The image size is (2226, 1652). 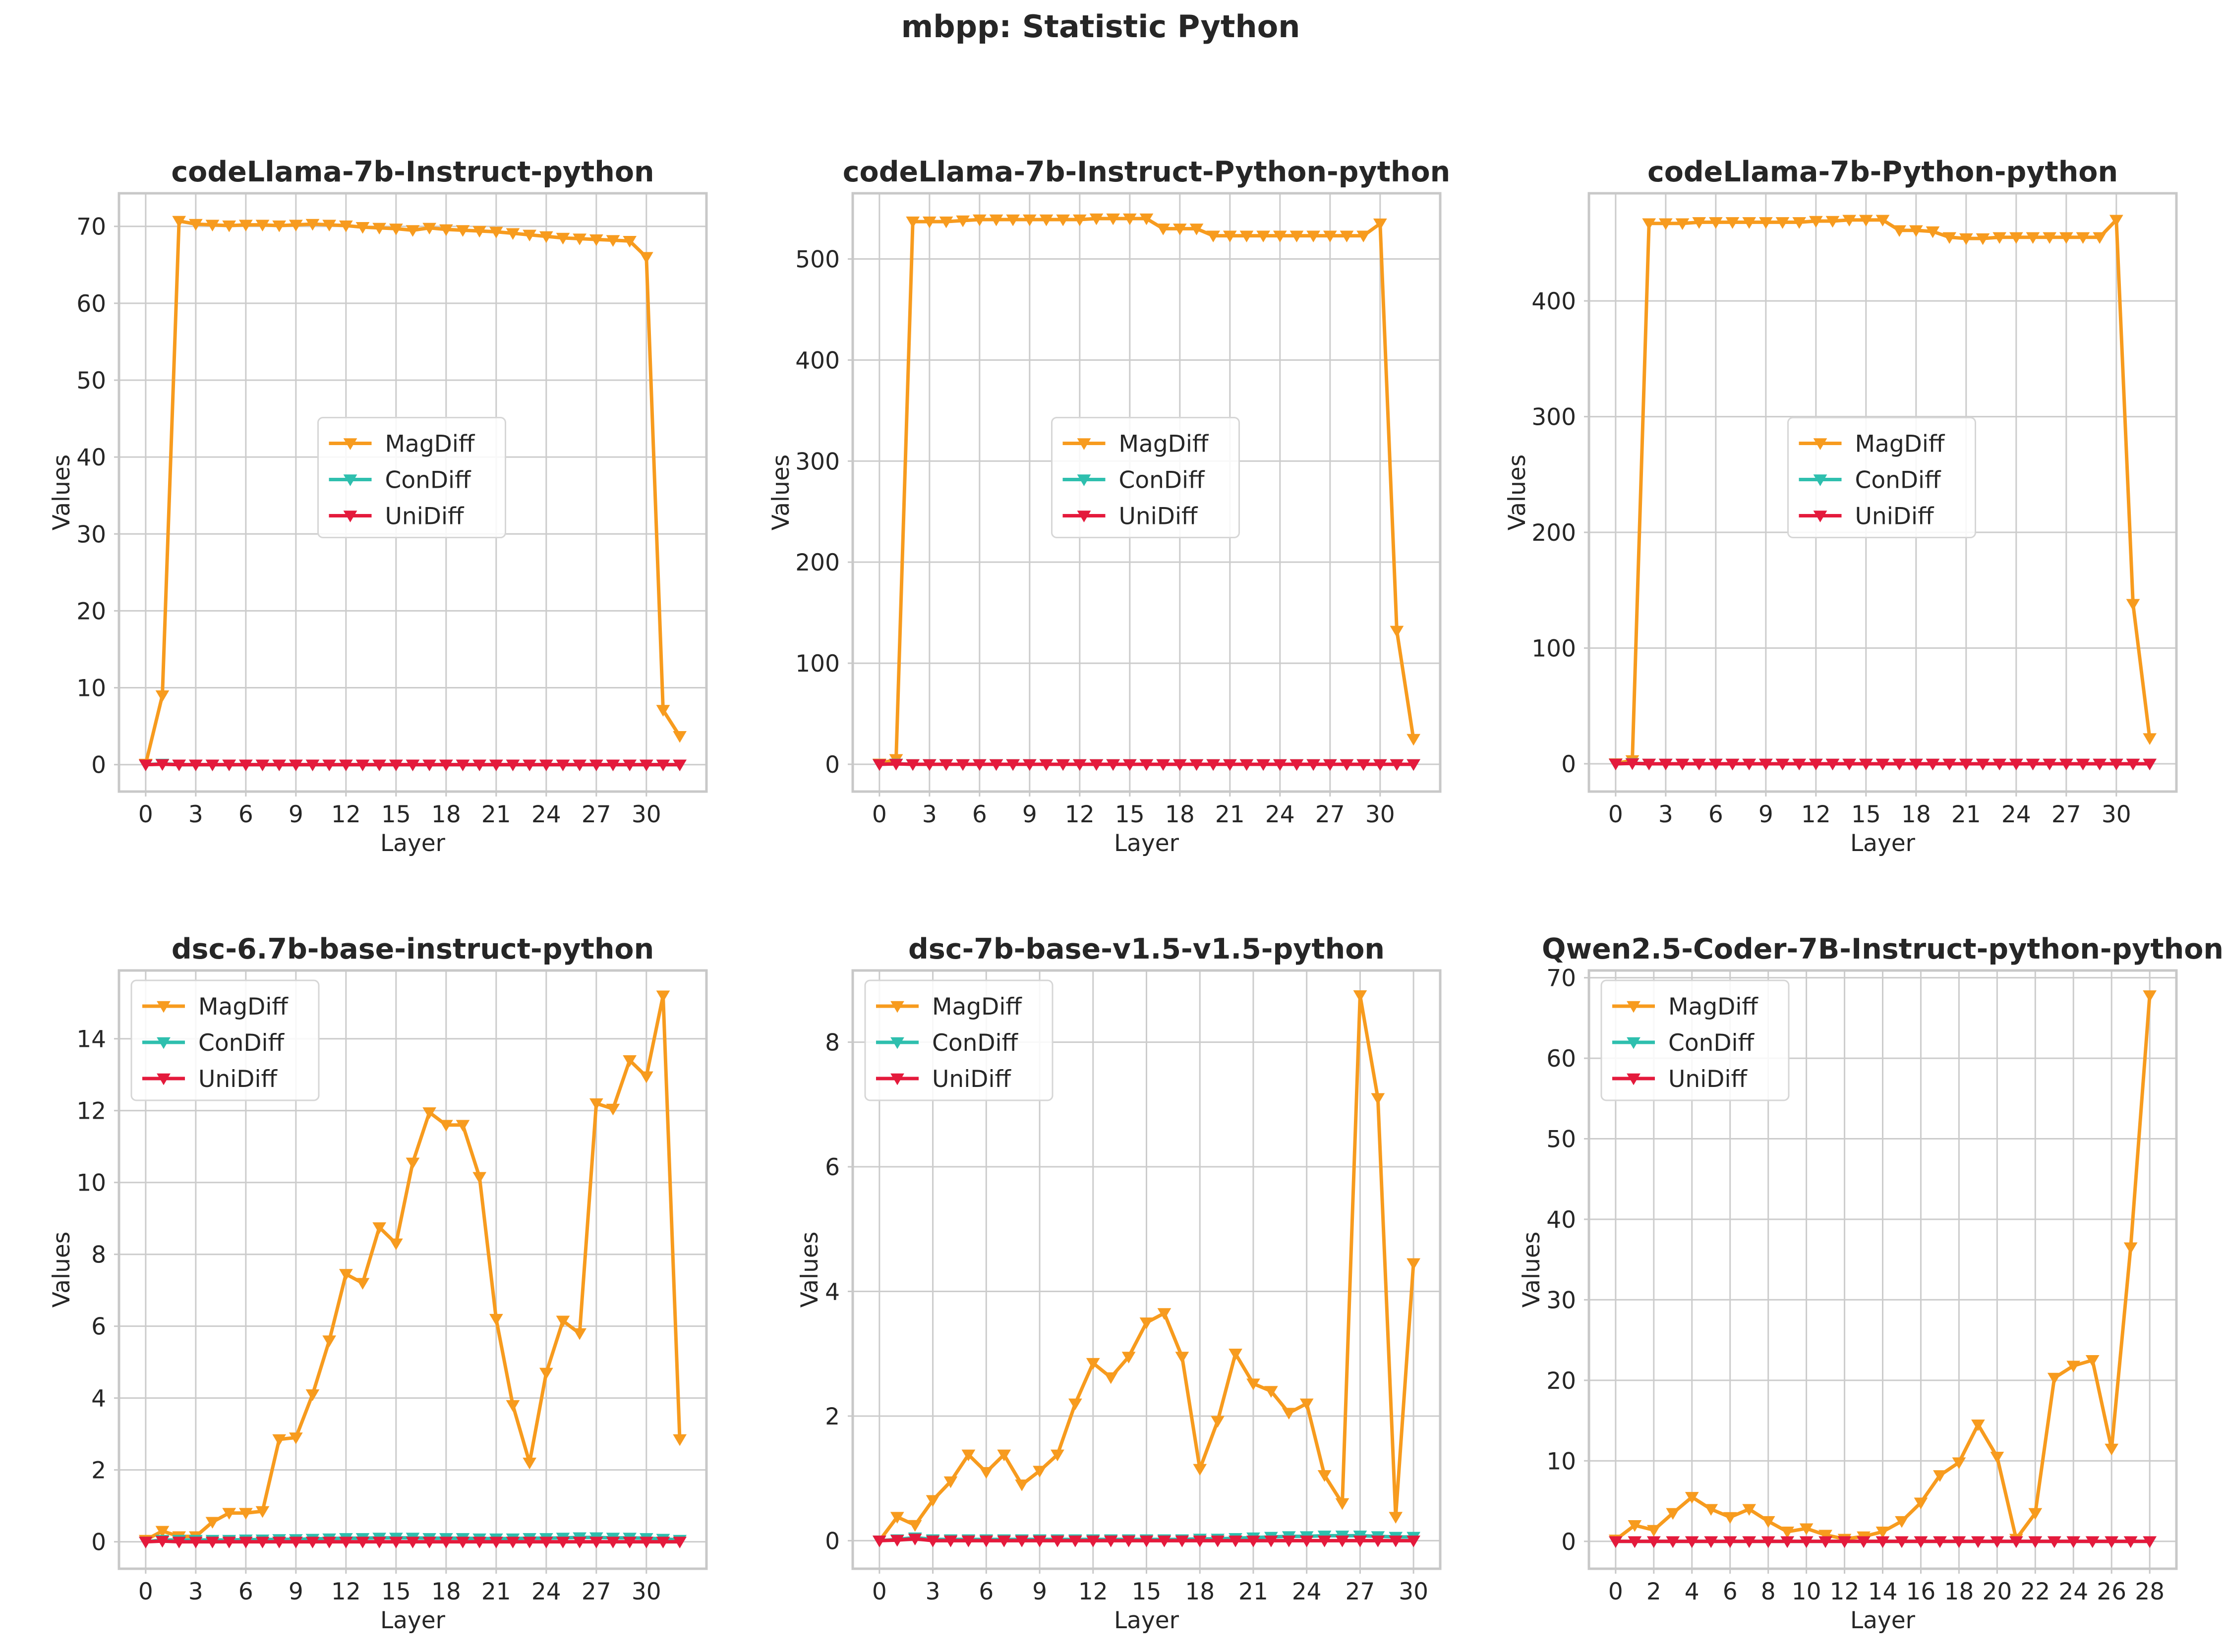 I want to click on y-tick-label: 20, so click(x=1561, y=1381).